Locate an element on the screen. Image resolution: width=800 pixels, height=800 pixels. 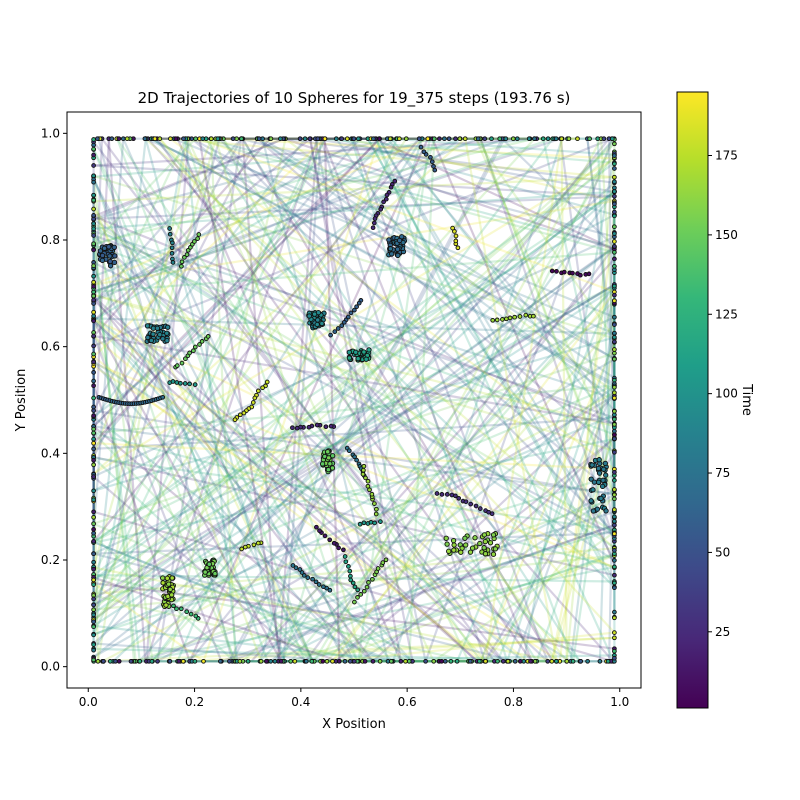
colorbar-label: Time is located at coordinates (746, 399).